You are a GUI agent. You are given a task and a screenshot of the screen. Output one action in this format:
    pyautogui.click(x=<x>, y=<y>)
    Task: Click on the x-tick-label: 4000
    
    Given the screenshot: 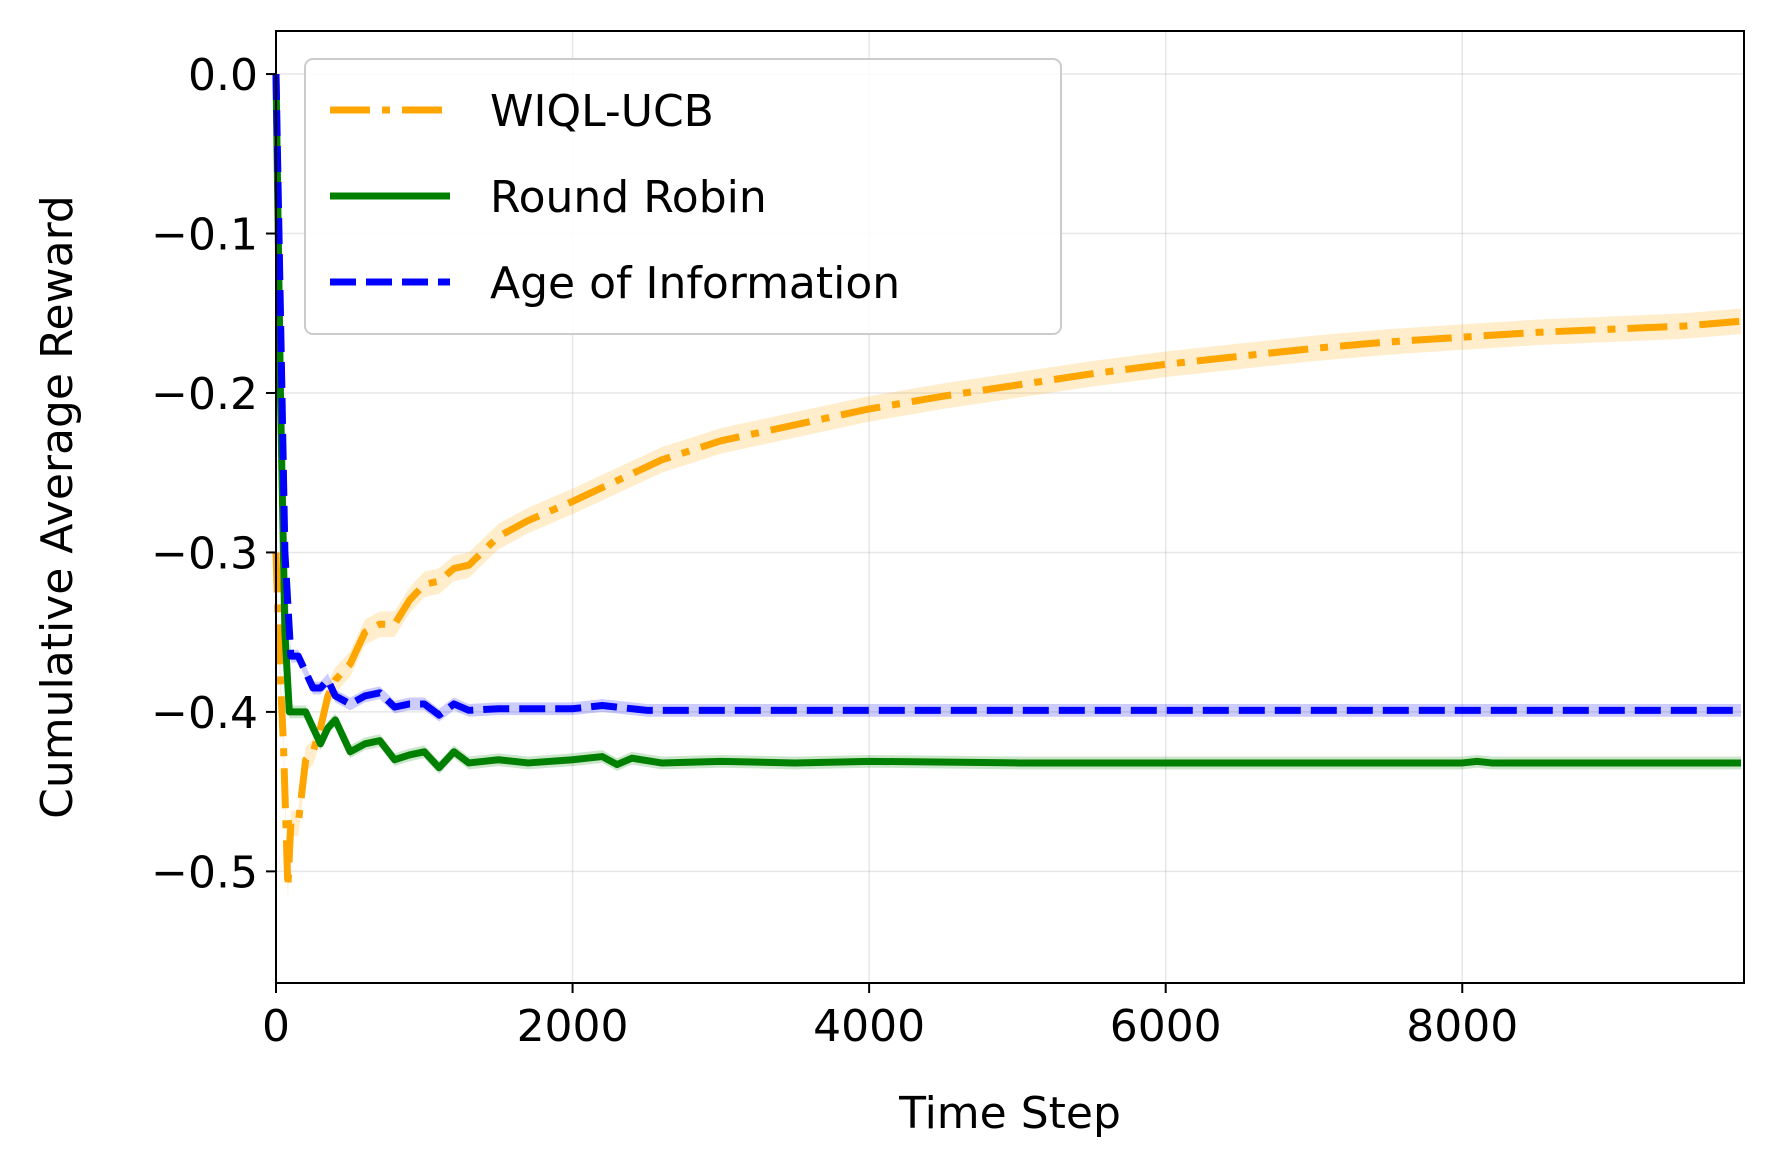 What is the action you would take?
    pyautogui.click(x=869, y=1026)
    